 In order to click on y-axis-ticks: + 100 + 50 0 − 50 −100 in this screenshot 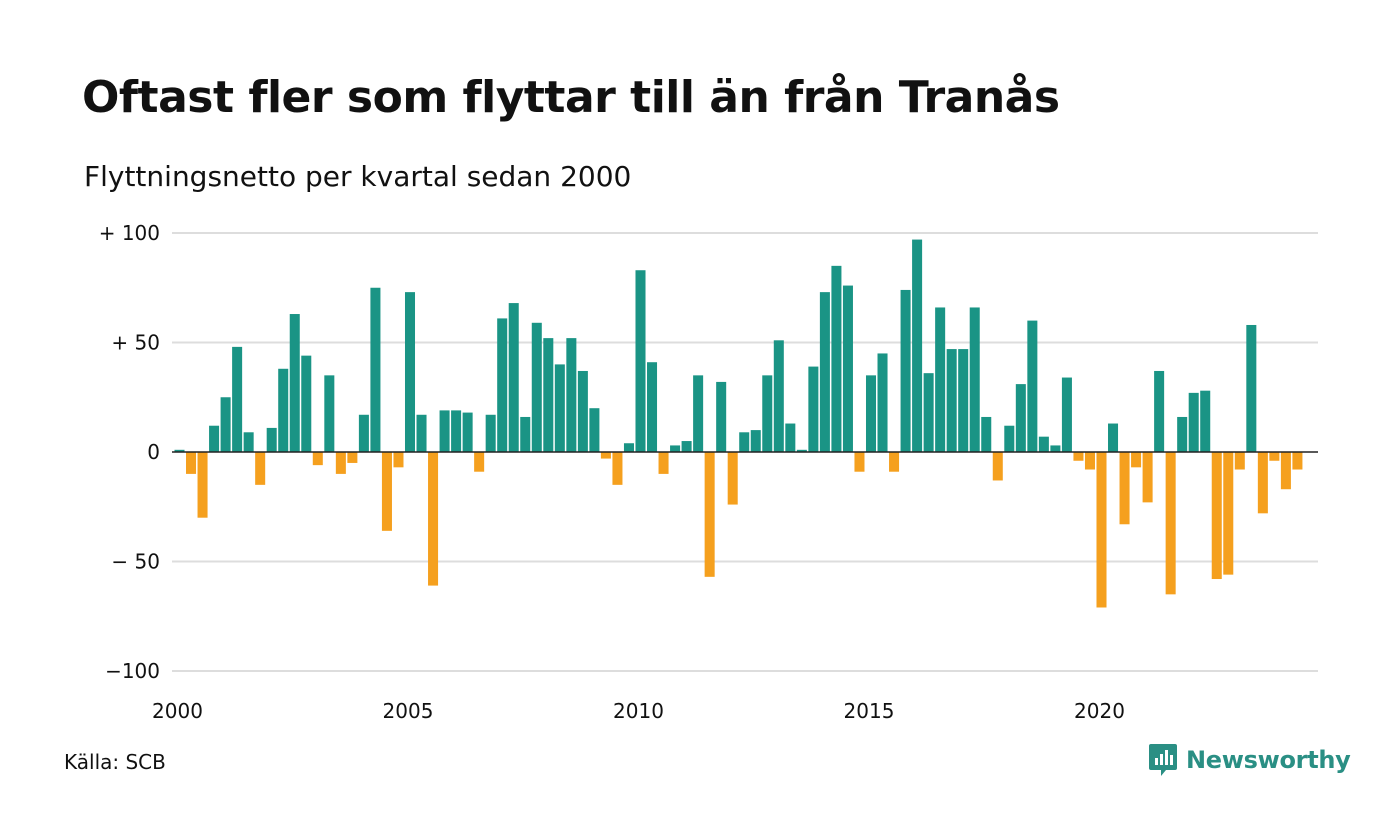, I will do `click(129, 452)`.